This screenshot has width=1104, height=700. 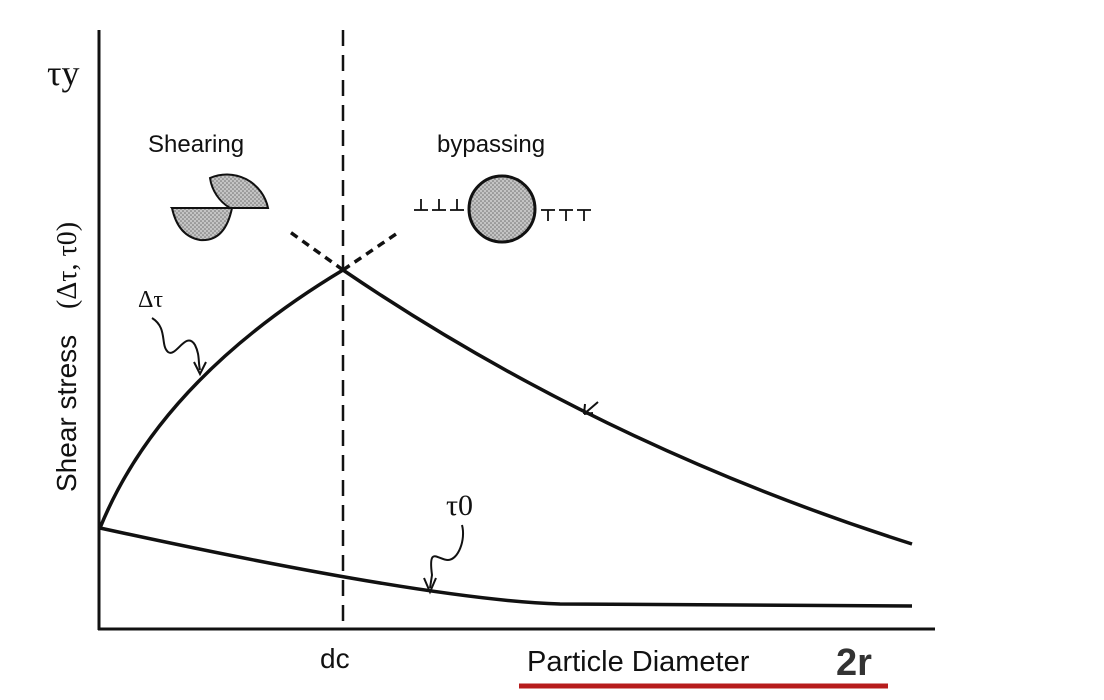 I want to click on y-axis-label-main: Shear stress, so click(x=66, y=413).